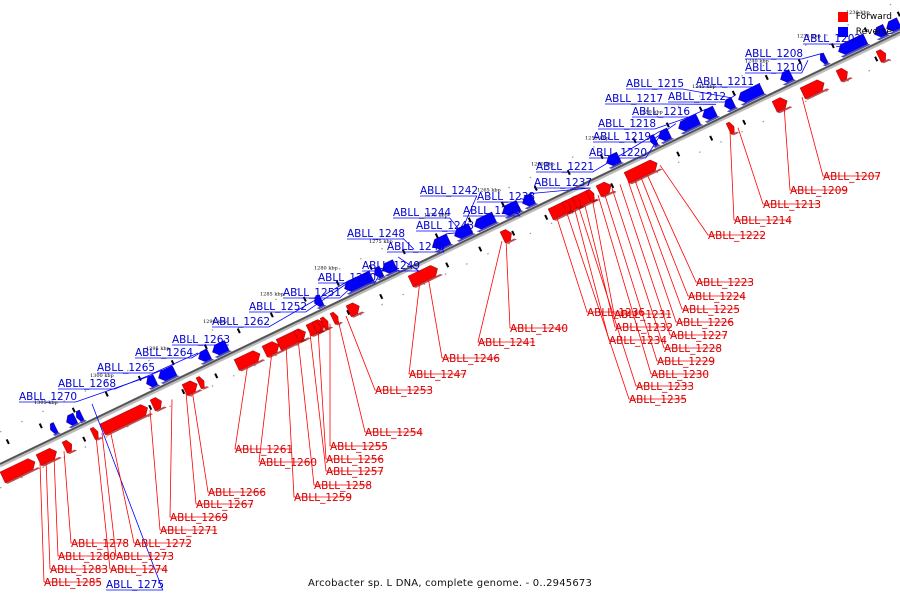  What do you see at coordinates (100, 544) in the screenshot?
I see `forward-gene-label: ABLL_1278` at bounding box center [100, 544].